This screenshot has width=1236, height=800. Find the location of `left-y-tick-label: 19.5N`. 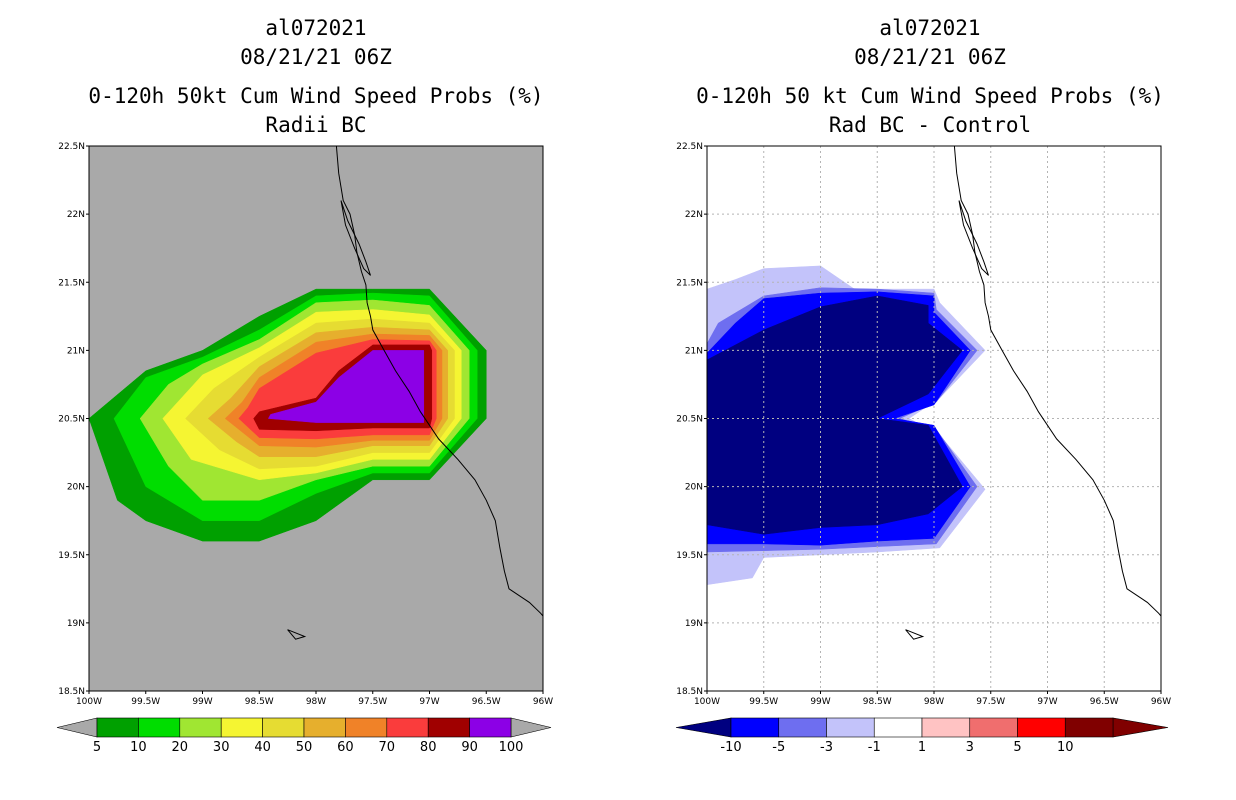

left-y-tick-label: 19.5N is located at coordinates (71, 556).